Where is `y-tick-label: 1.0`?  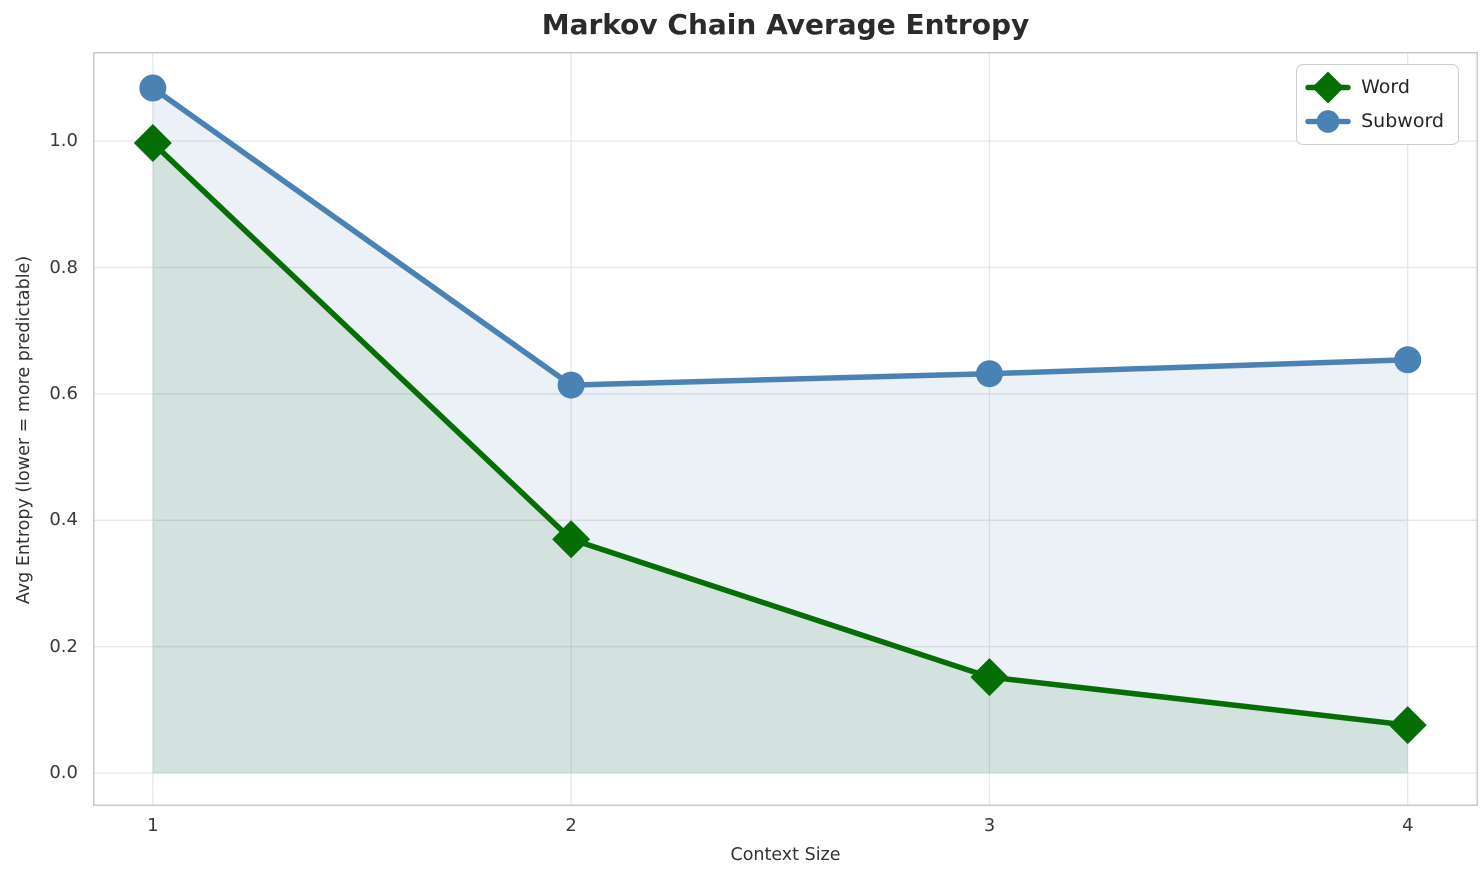 y-tick-label: 1.0 is located at coordinates (63, 141).